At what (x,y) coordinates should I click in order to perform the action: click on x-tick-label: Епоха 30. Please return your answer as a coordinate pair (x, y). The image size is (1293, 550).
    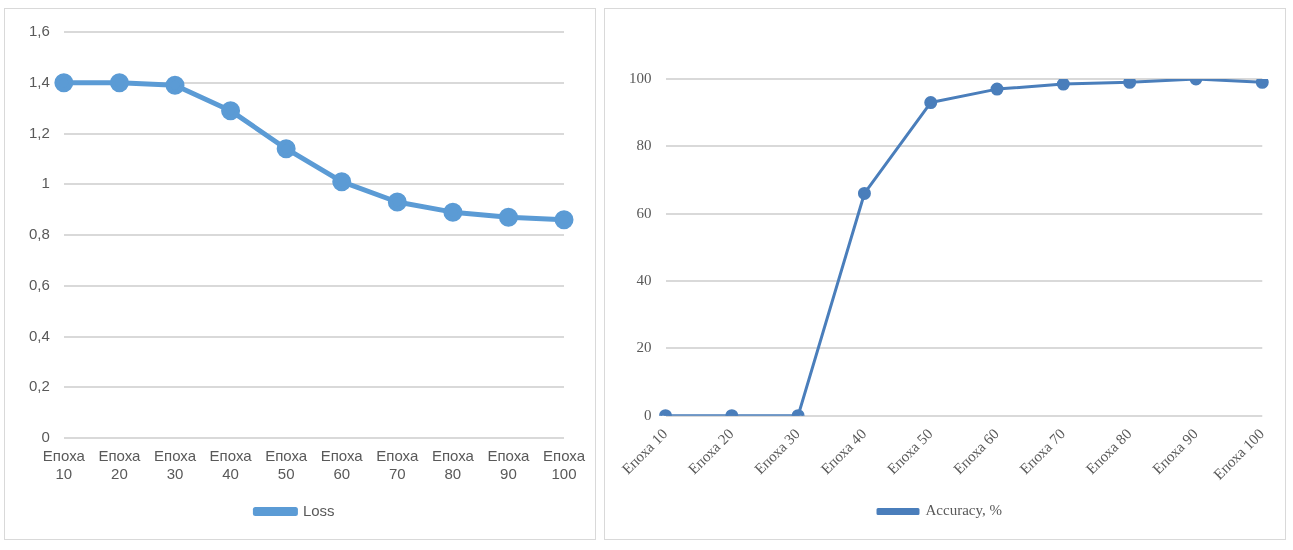
    Looking at the image, I should click on (175, 465).